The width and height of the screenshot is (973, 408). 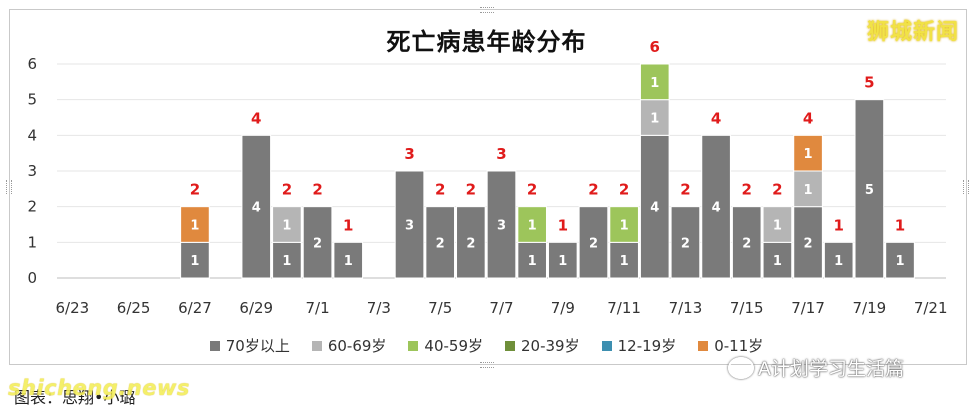 I want to click on chart-legend: 70岁以上 60-69岁 40-59岁 20-39岁 12-19岁 0-11岁, so click(x=486, y=345).